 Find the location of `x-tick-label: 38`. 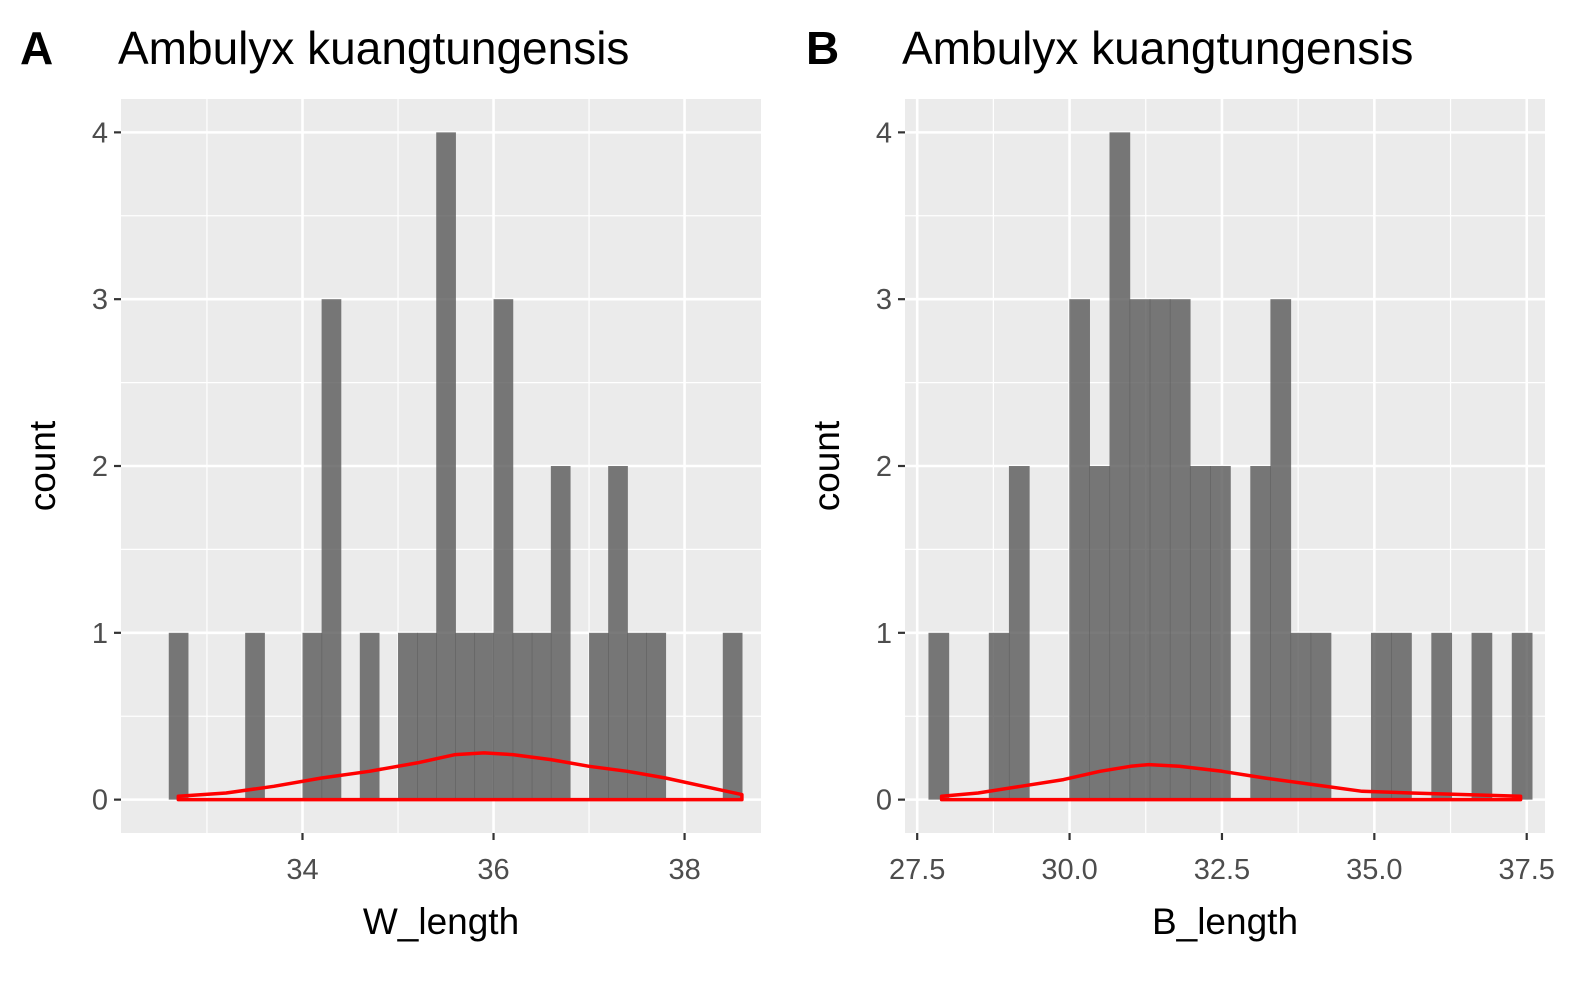

x-tick-label: 38 is located at coordinates (684, 870).